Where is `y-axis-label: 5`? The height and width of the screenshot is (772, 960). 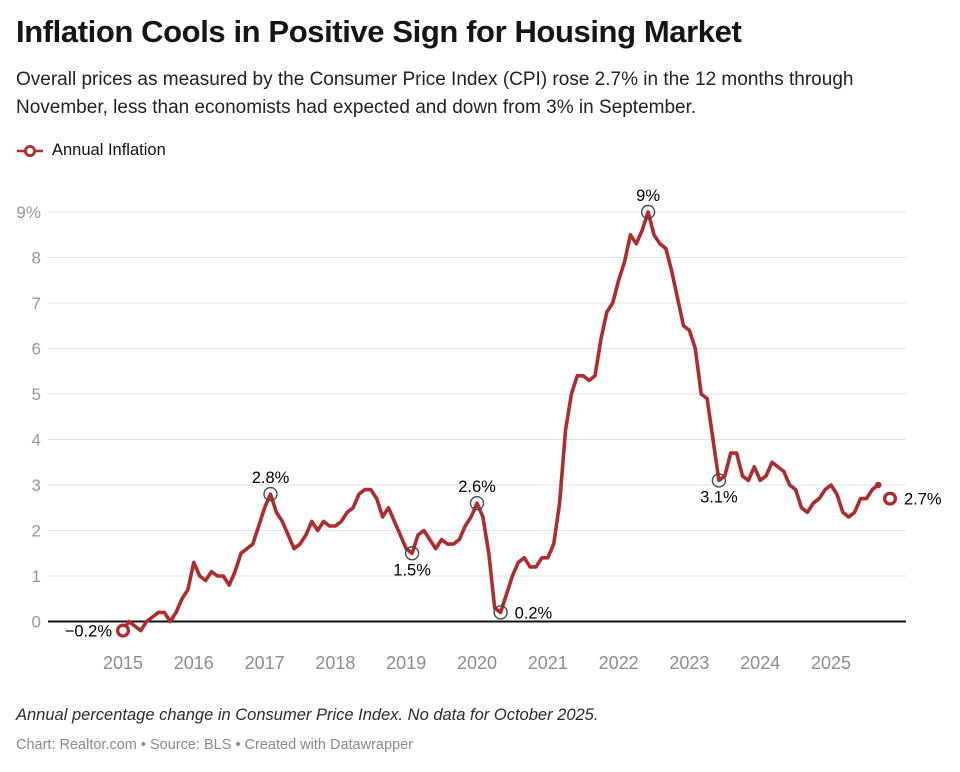
y-axis-label: 5 is located at coordinates (36, 394).